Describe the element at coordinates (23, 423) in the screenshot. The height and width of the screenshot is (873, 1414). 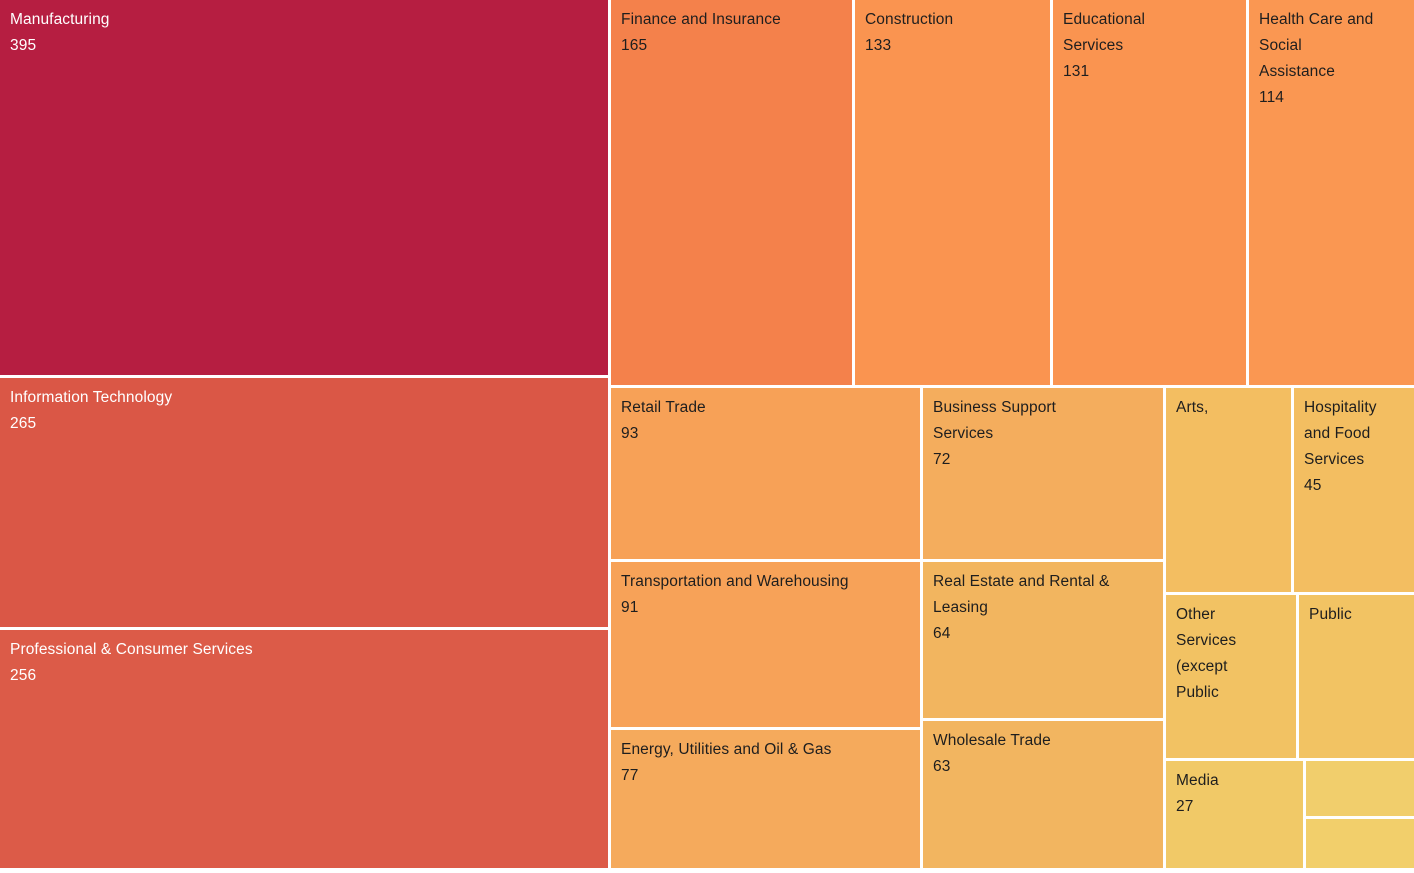
I see `cell-value: 265` at that location.